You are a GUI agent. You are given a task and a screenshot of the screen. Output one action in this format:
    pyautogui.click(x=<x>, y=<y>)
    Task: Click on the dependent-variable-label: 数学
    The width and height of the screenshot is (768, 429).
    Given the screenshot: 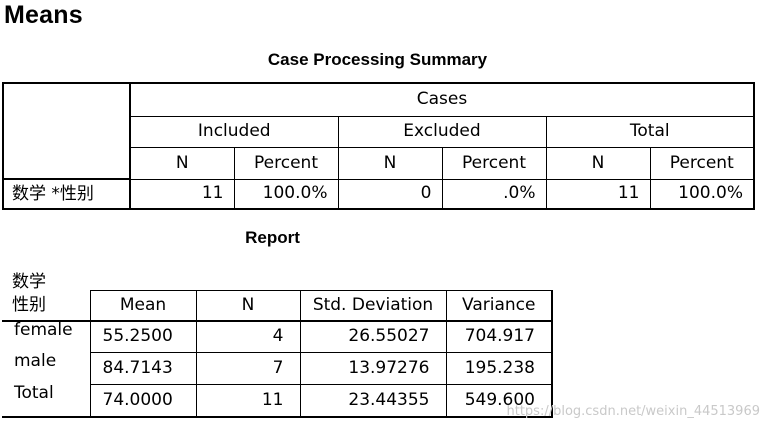 What is the action you would take?
    pyautogui.click(x=29, y=282)
    